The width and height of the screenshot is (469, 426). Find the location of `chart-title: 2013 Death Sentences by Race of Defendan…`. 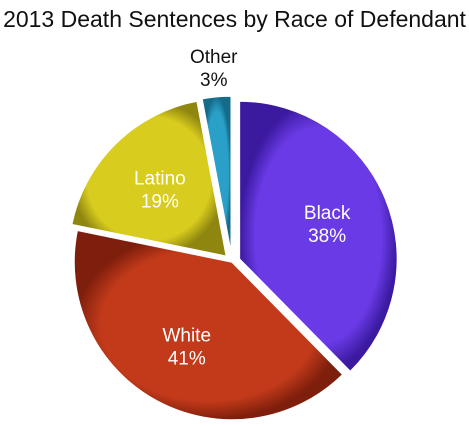

chart-title: 2013 Death Sentences by Race of Defendan… is located at coordinates (234, 19).